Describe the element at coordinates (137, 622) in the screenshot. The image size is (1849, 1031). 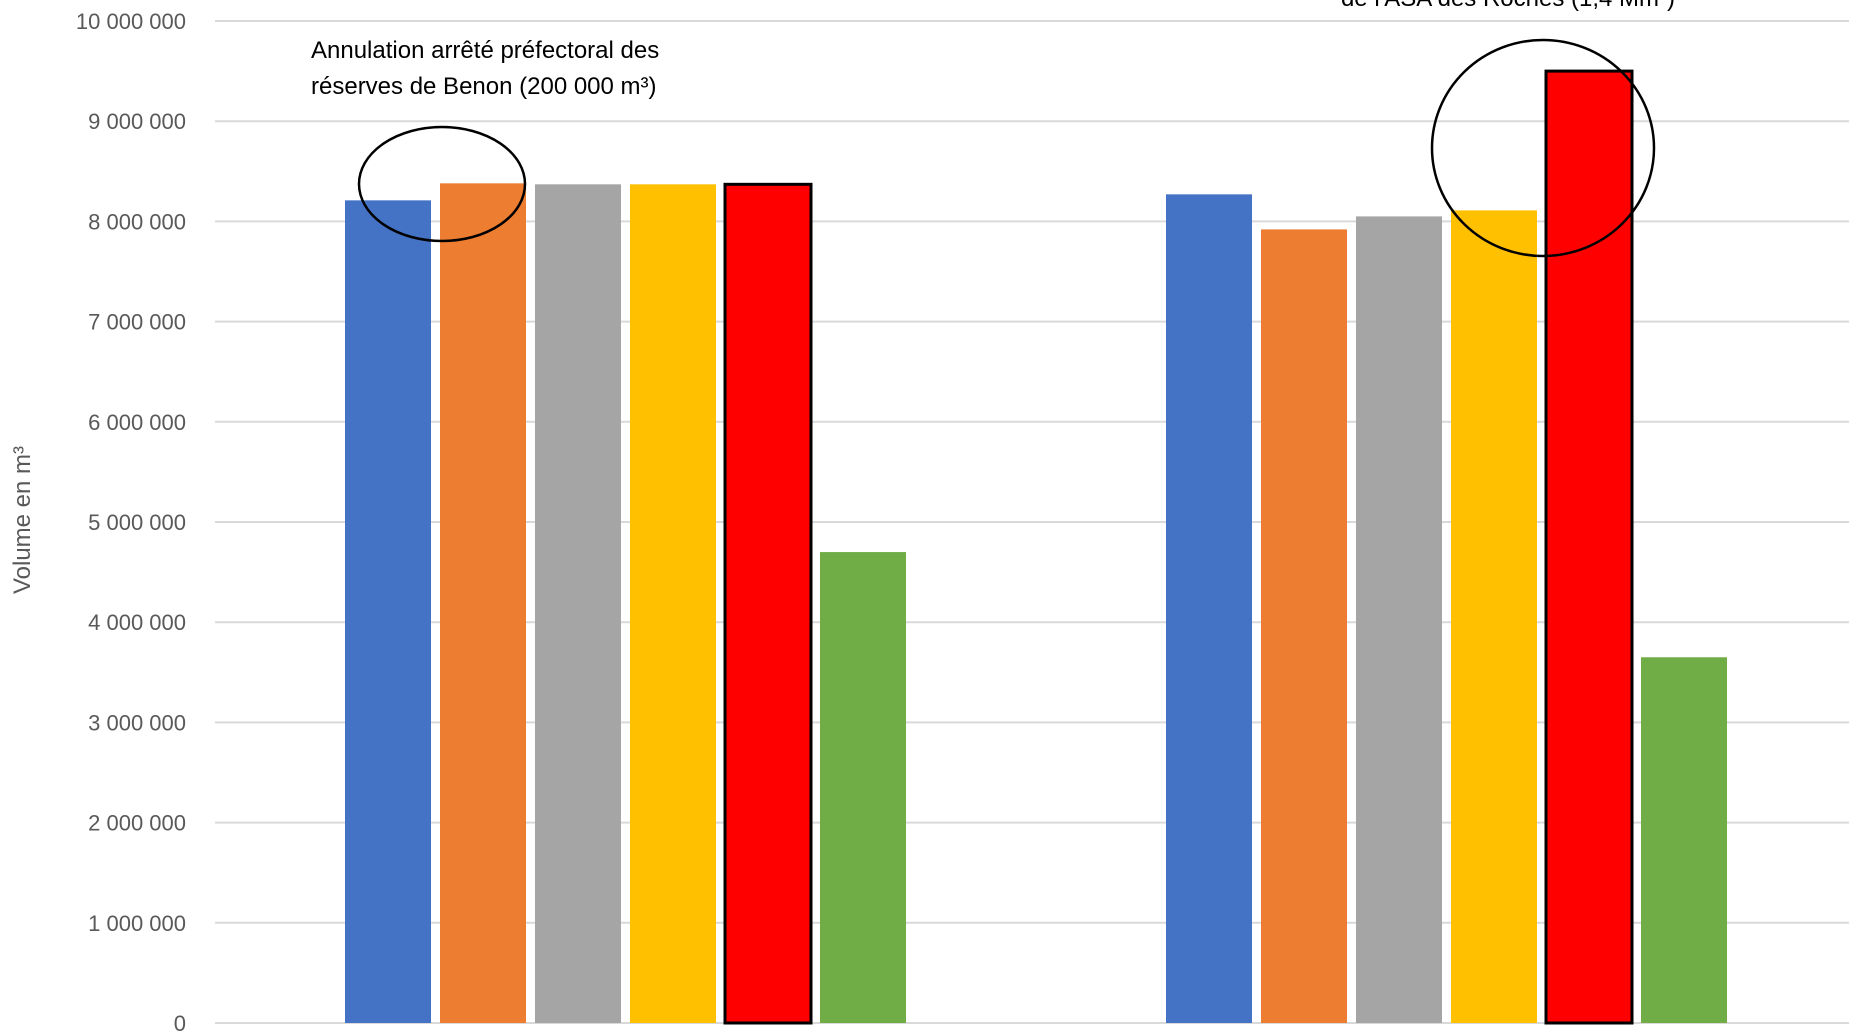
I see `y-tick-label: 4 000 000` at that location.